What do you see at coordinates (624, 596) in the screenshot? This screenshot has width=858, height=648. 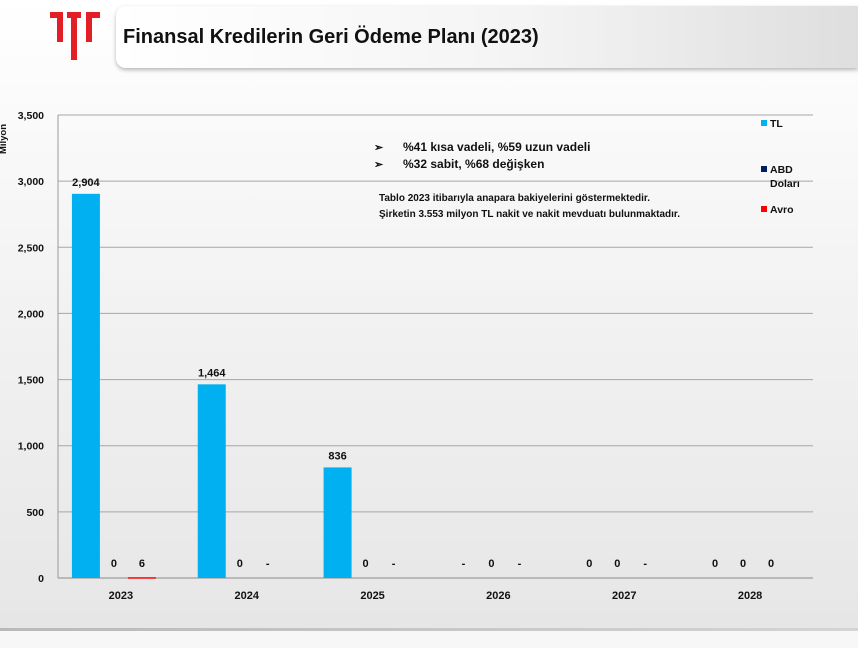 I see `x-tick-label: 2027` at bounding box center [624, 596].